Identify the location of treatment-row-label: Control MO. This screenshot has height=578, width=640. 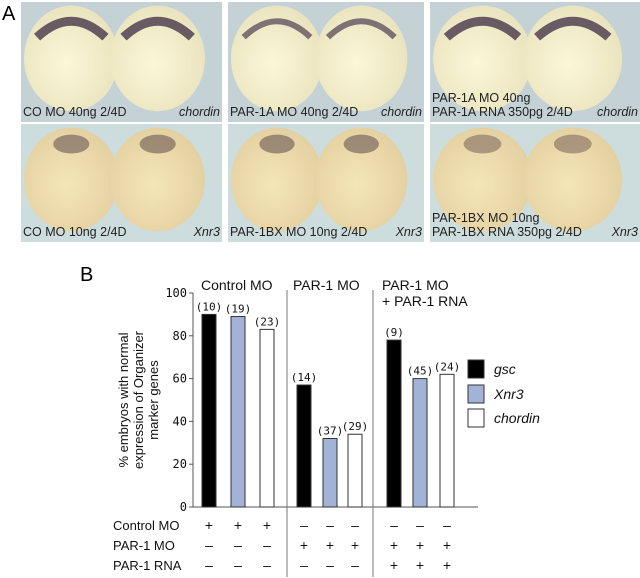
(146, 525).